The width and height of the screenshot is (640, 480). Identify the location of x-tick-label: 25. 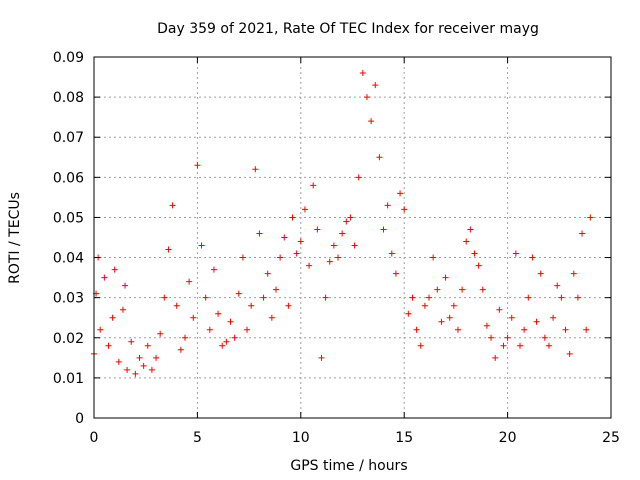
(611, 438).